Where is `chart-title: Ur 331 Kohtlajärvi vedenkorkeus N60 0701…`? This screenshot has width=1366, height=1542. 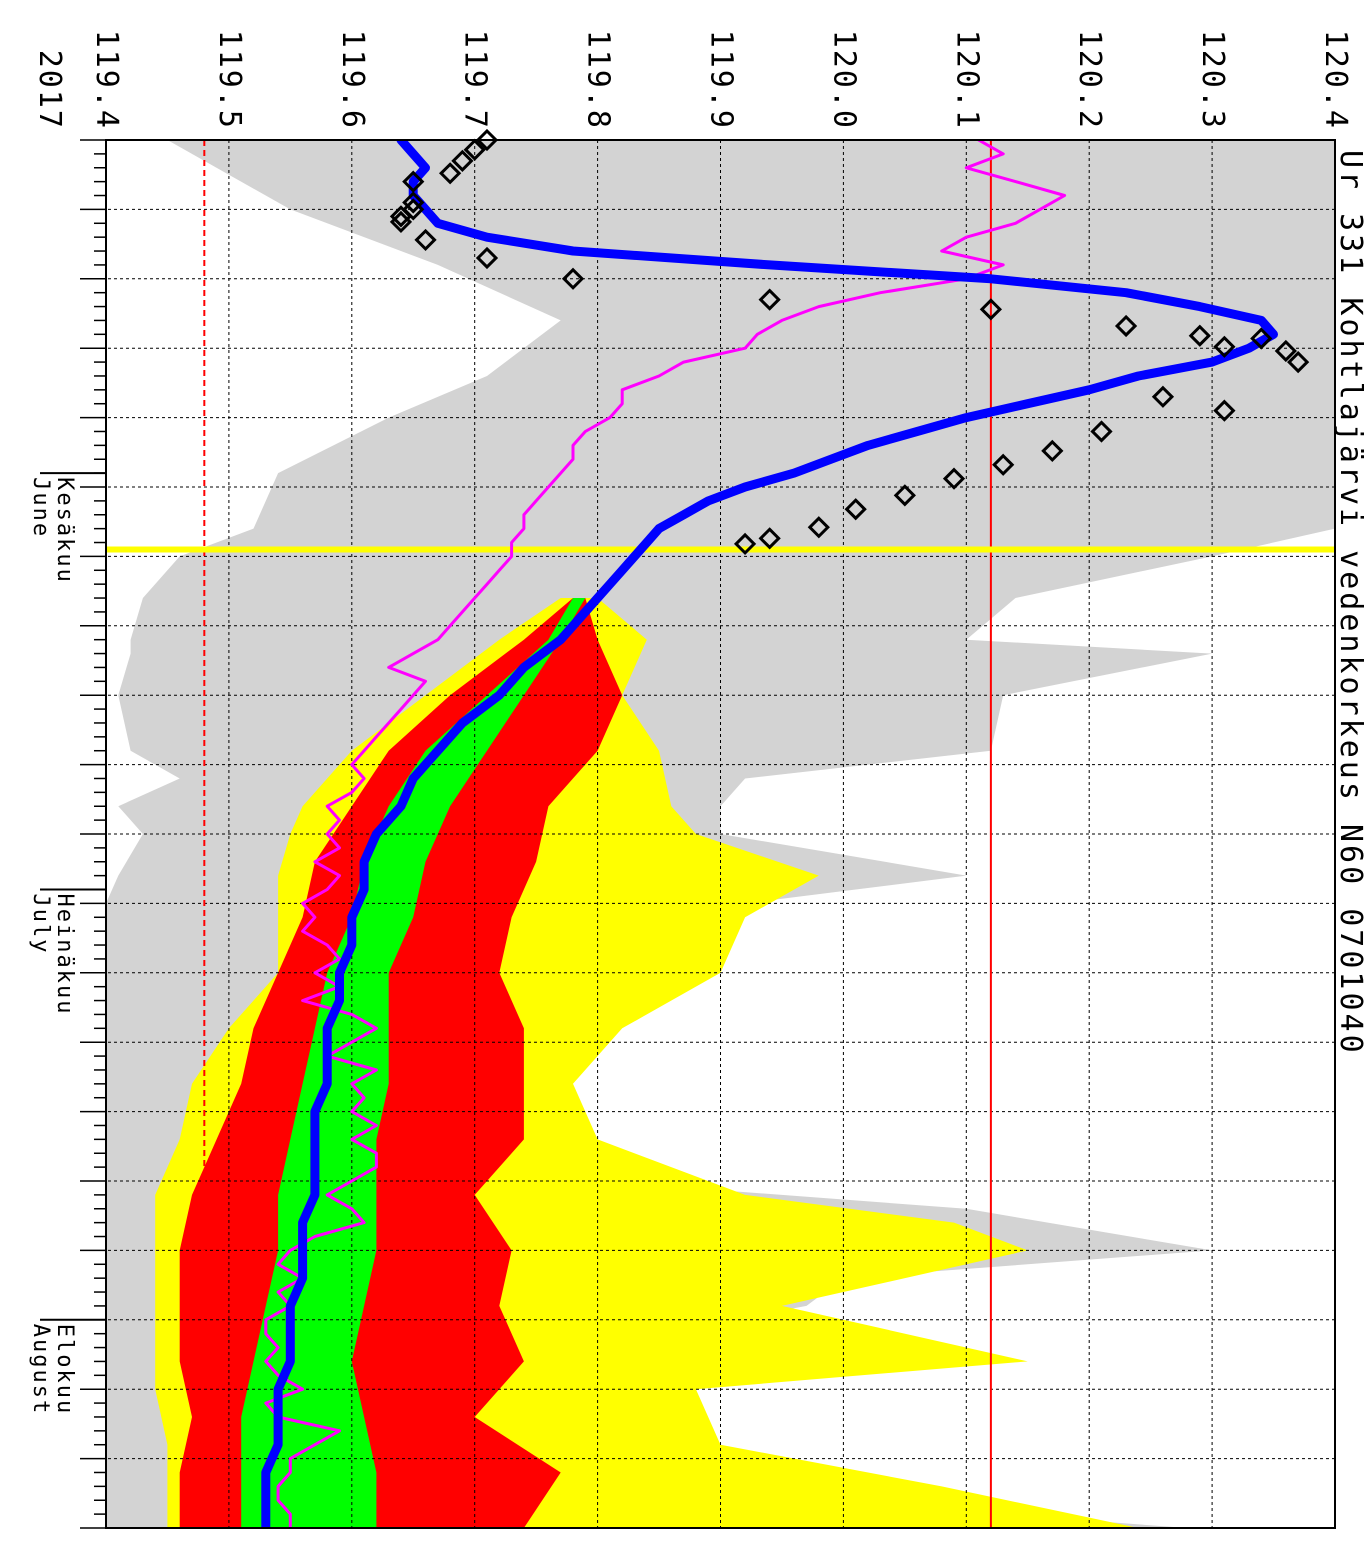 chart-title: Ur 331 Kohtlajärvi vedenkorkeus N60 0701… is located at coordinates (1349, 603).